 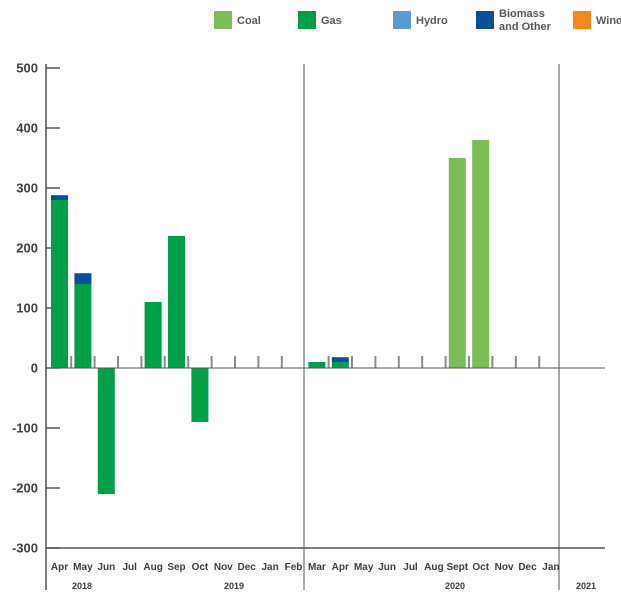 I want to click on y-tick-label: 100, so click(x=27, y=308).